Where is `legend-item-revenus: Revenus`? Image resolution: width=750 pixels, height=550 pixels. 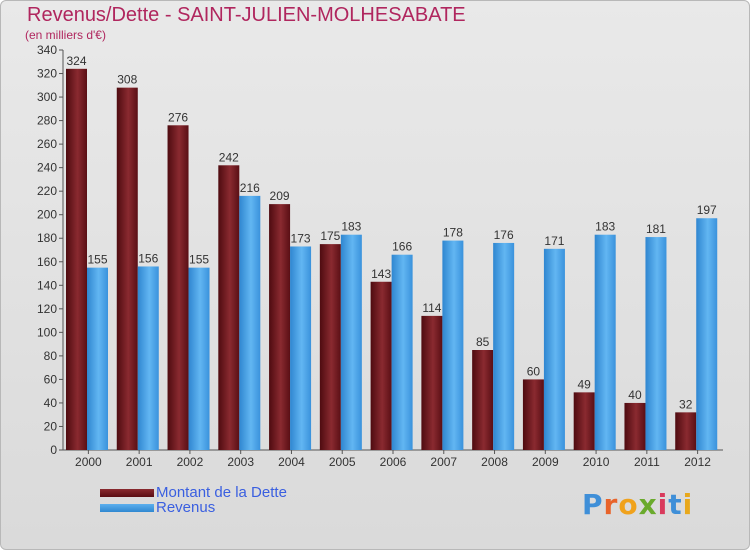
legend-item-revenus: Revenus is located at coordinates (193, 507).